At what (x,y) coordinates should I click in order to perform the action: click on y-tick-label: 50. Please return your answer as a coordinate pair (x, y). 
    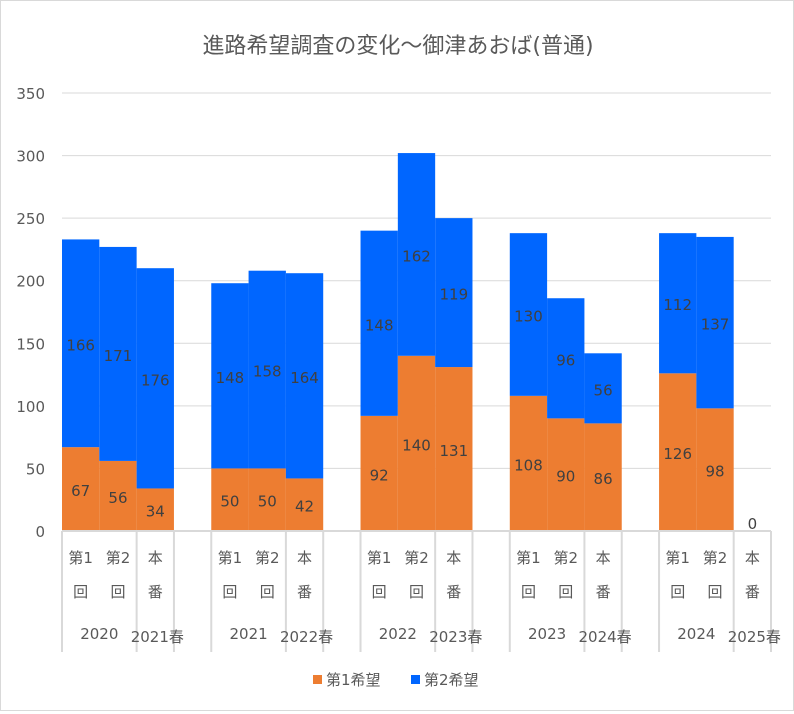
    Looking at the image, I should click on (35, 469).